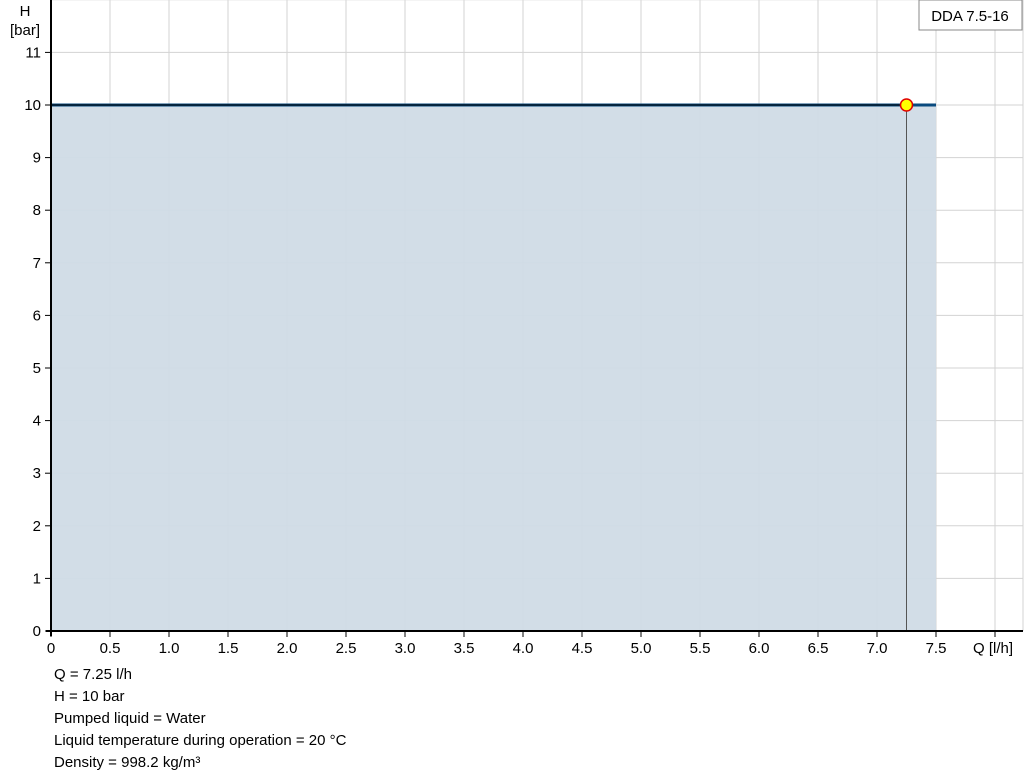 This screenshot has width=1024, height=781. Describe the element at coordinates (169, 648) in the screenshot. I see `x-tick-label: 1.0` at that location.